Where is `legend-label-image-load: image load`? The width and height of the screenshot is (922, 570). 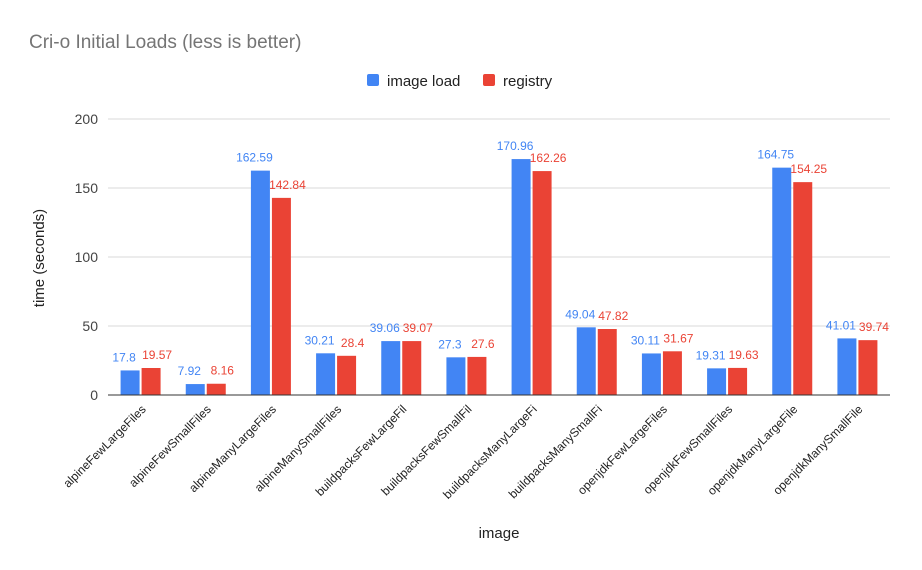 legend-label-image-load: image load is located at coordinates (423, 81).